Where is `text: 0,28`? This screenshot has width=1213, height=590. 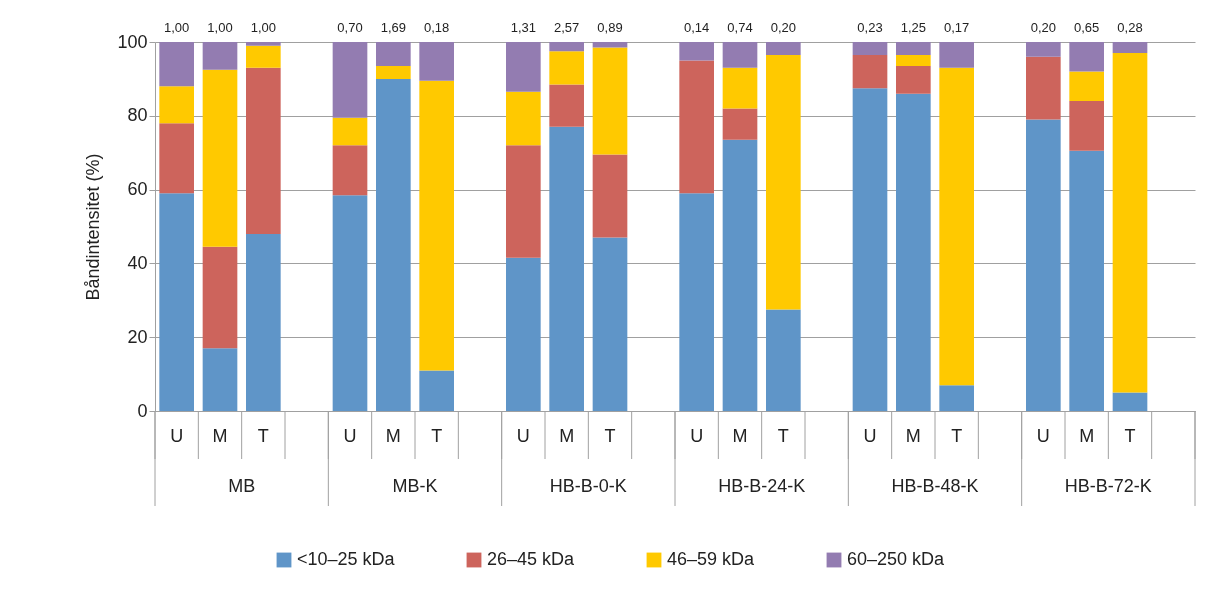
text: 0,28 is located at coordinates (1130, 27).